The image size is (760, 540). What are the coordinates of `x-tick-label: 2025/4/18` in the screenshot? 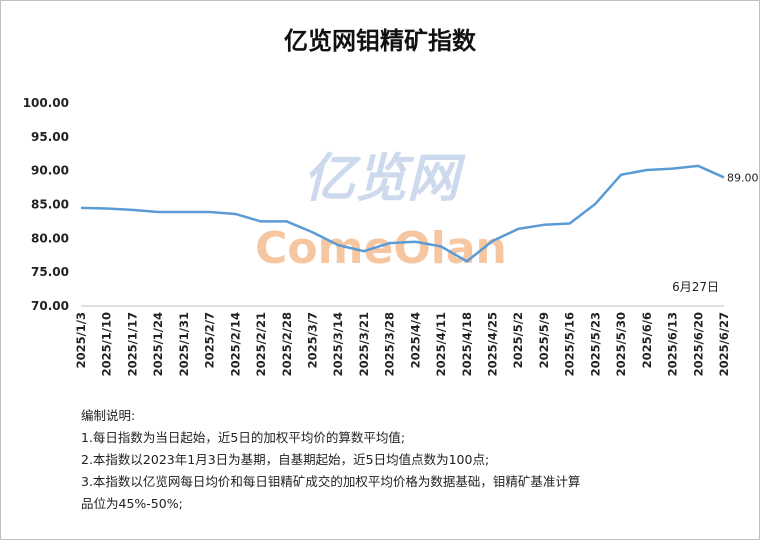 It's located at (467, 344).